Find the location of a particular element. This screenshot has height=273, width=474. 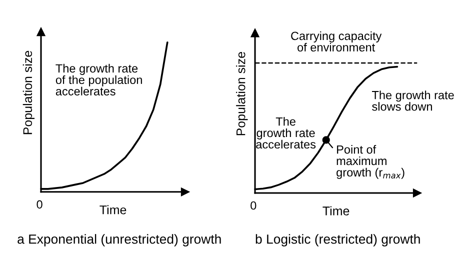

annotation: Point of maximum growth (r$_{max}$) is located at coordinates (370, 162).